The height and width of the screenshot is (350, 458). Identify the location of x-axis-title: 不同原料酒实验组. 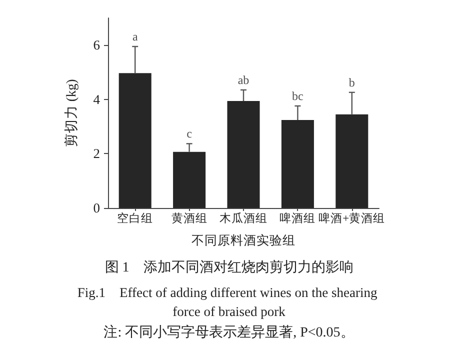
(244, 241).